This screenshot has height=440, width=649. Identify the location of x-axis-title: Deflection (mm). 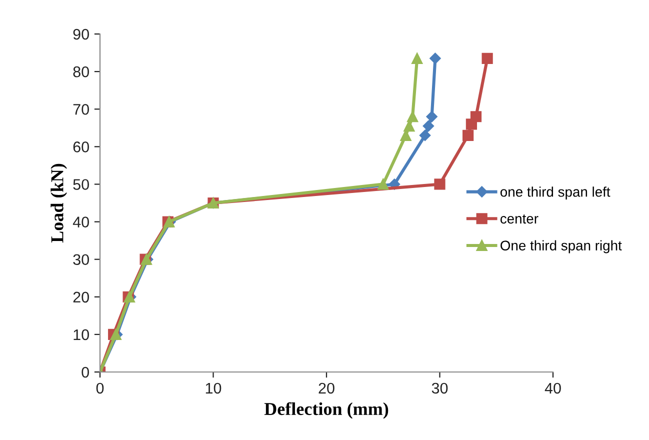
(326, 410).